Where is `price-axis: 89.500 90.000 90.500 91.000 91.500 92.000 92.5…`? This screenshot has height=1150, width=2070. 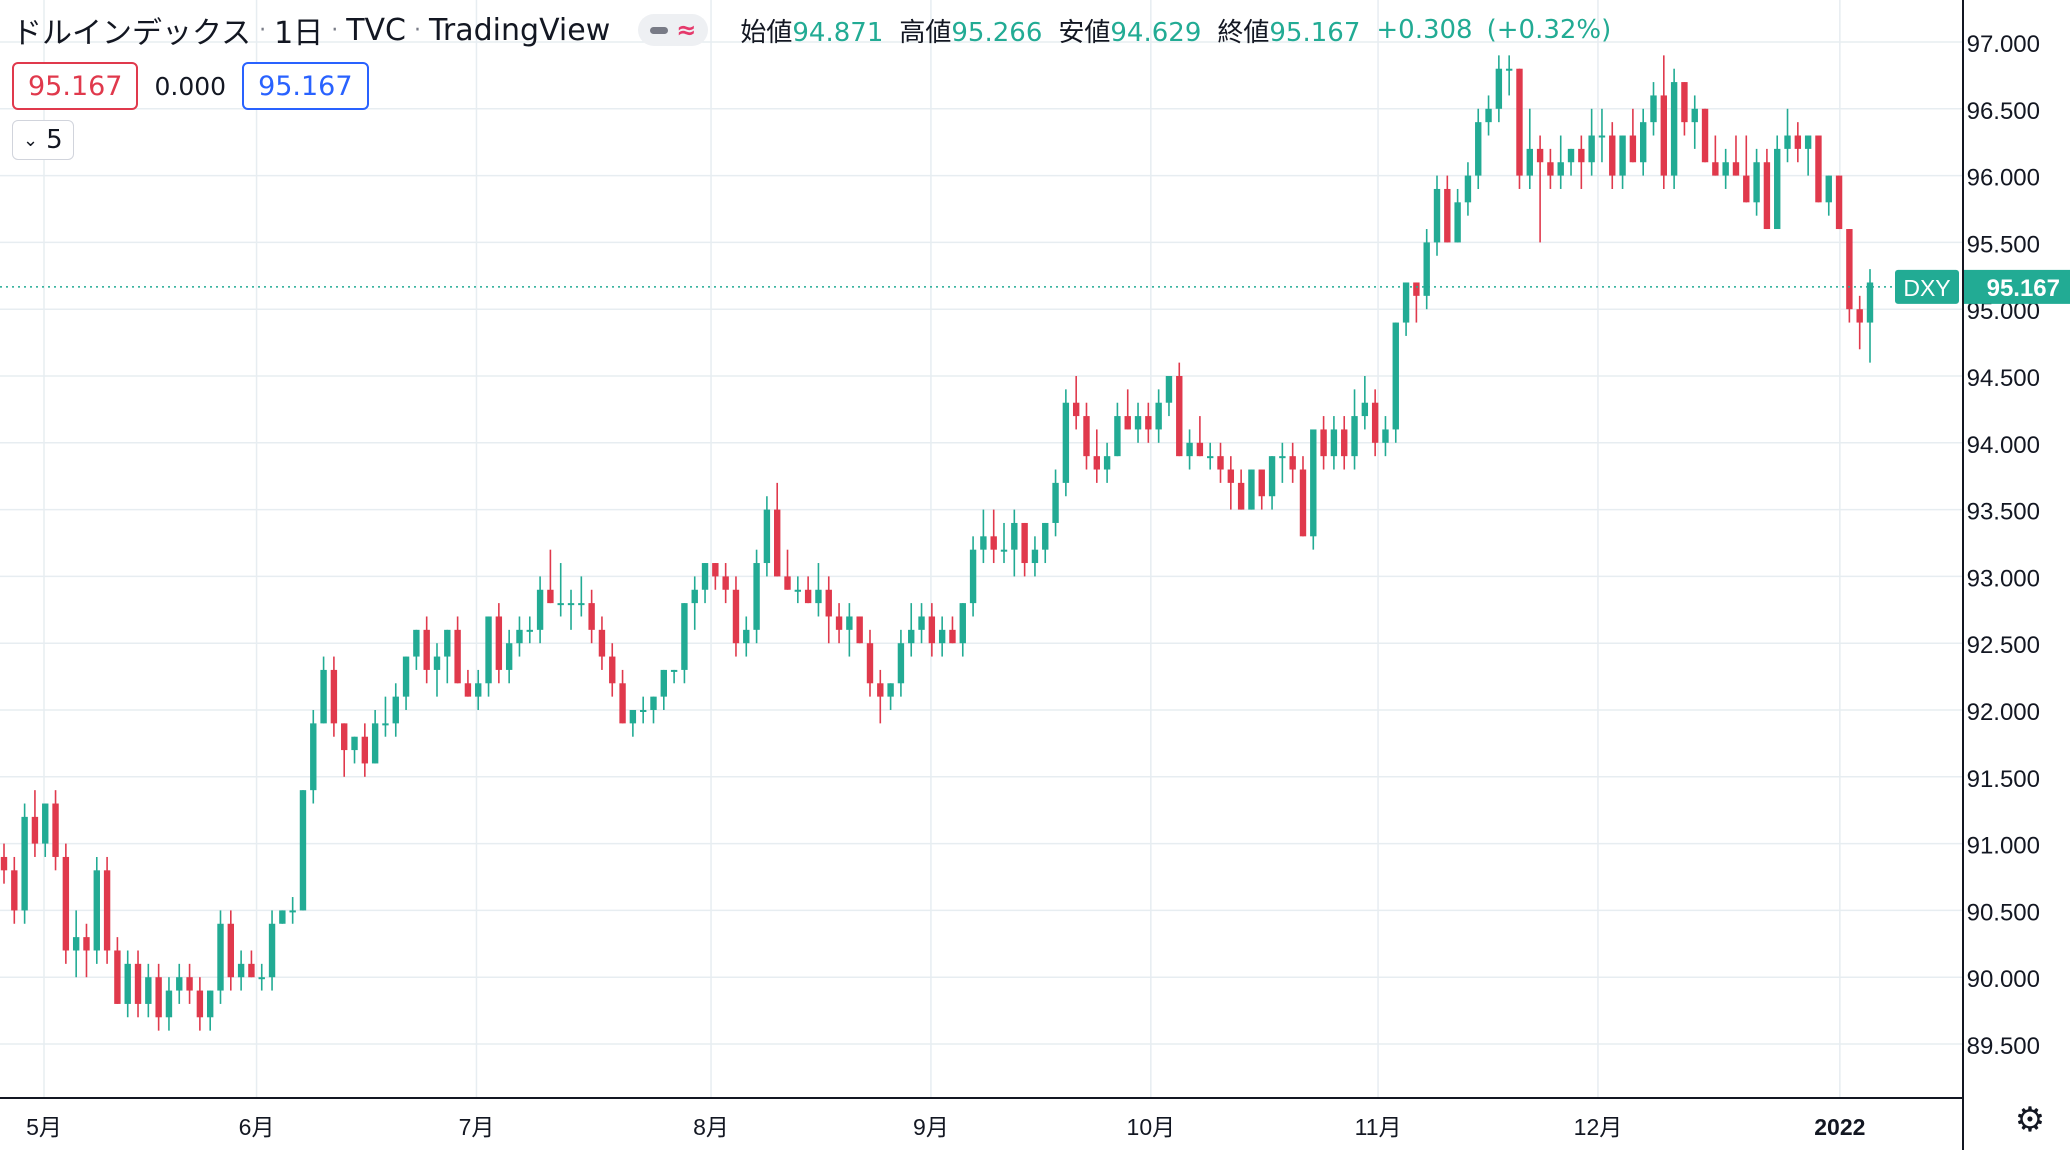
price-axis: 89.500 90.000 90.500 91.000 91.500 92.000 92.5… is located at coordinates (2003, 545).